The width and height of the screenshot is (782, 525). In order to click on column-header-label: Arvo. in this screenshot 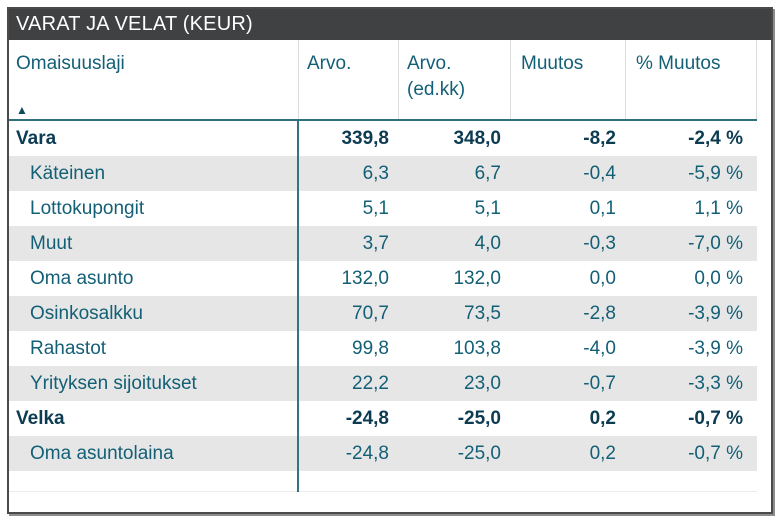, I will do `click(329, 63)`.